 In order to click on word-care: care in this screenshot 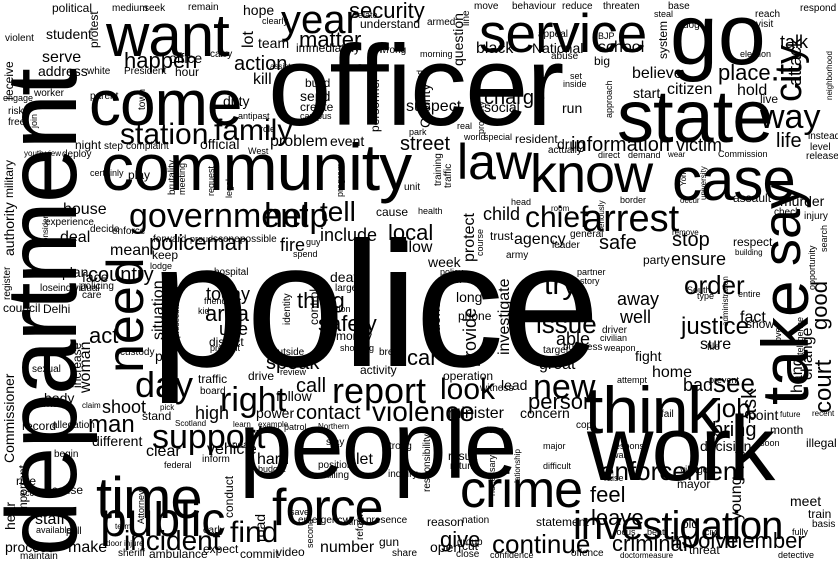, I will do `click(92, 295)`.